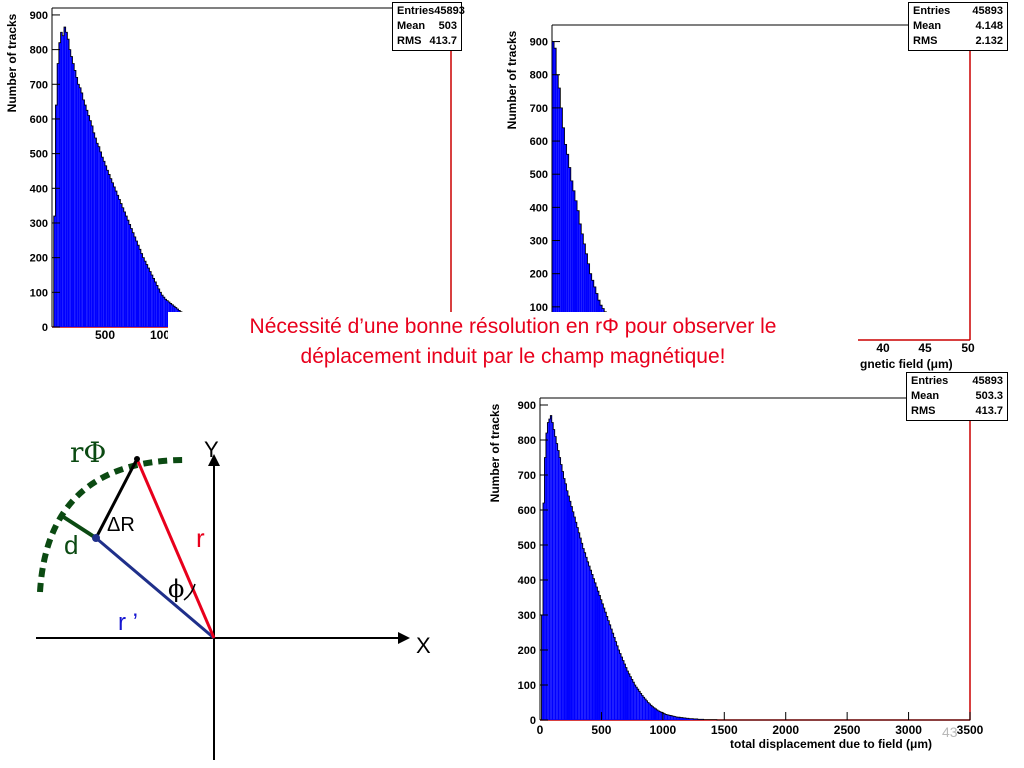 This screenshot has height=768, width=1024. I want to click on y-tick-label: 0, so click(533, 721).